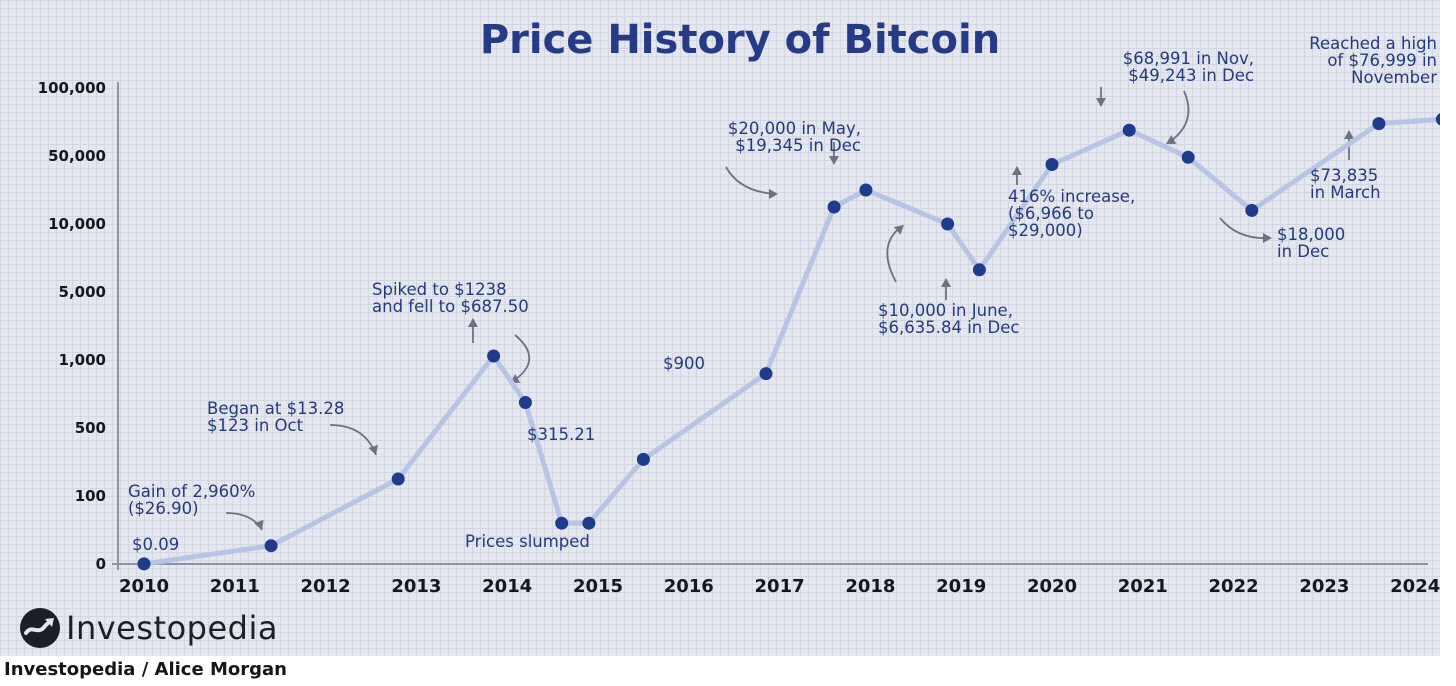 The image size is (1456, 686). What do you see at coordinates (1191, 75) in the screenshot?
I see `annotation-line: $49,243 in Dec` at bounding box center [1191, 75].